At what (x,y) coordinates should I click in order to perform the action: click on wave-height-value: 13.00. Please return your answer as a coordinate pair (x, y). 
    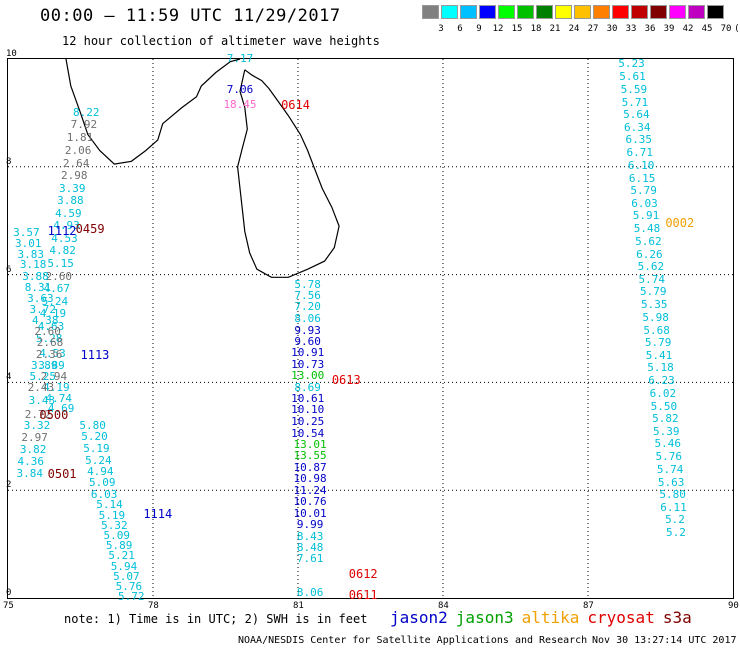
    Looking at the image, I should click on (308, 376).